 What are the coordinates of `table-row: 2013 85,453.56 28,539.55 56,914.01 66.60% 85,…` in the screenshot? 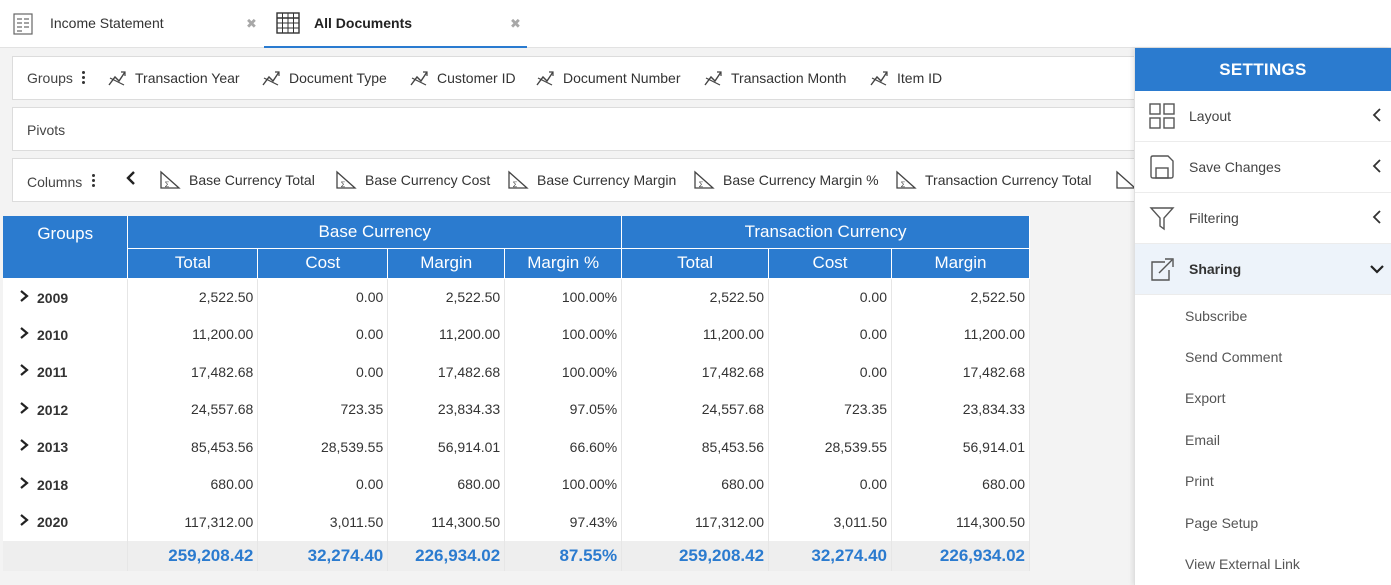 It's located at (516, 447).